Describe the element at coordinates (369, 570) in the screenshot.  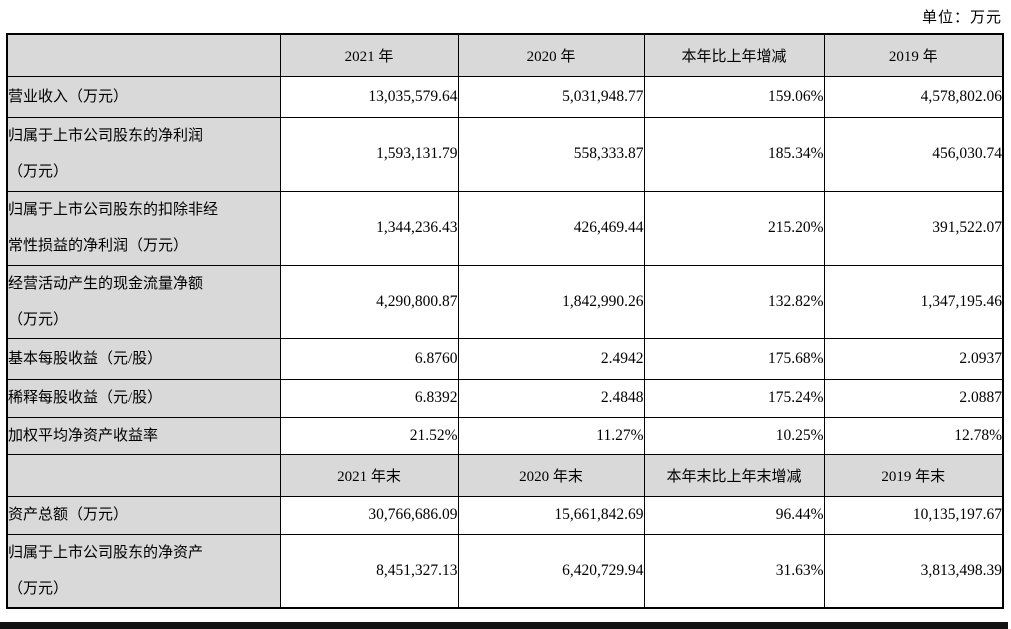
I see `table-cell: 8,451,327.13` at that location.